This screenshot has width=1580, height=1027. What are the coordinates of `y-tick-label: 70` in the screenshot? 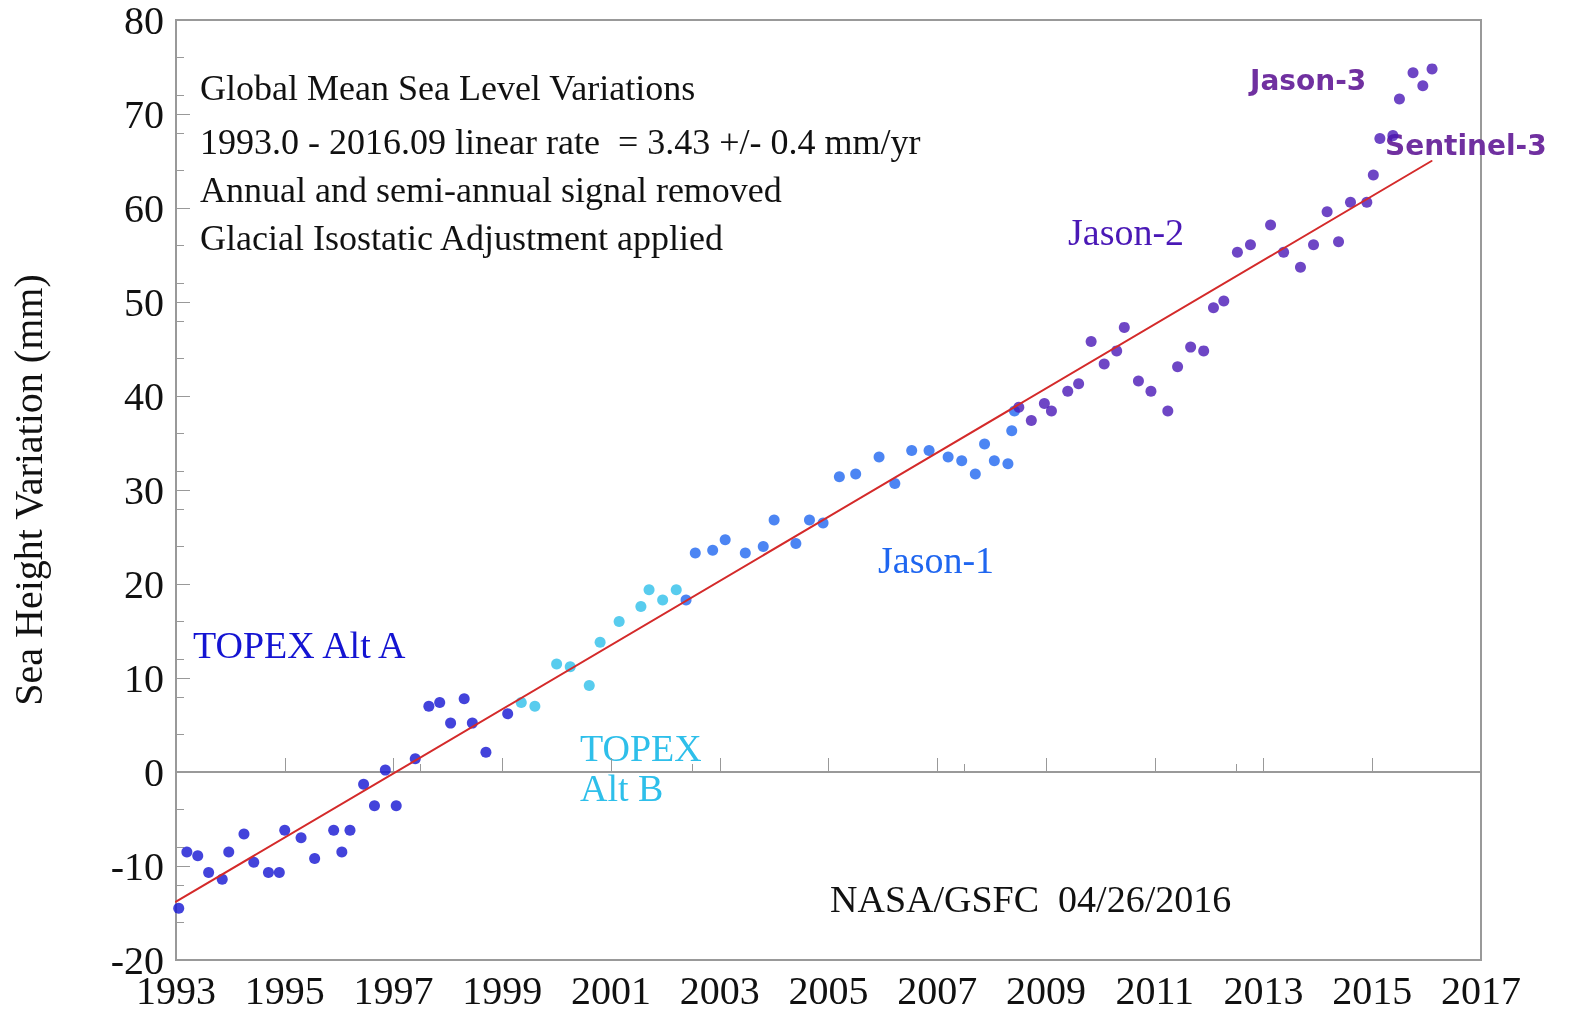 It's located at (144, 114).